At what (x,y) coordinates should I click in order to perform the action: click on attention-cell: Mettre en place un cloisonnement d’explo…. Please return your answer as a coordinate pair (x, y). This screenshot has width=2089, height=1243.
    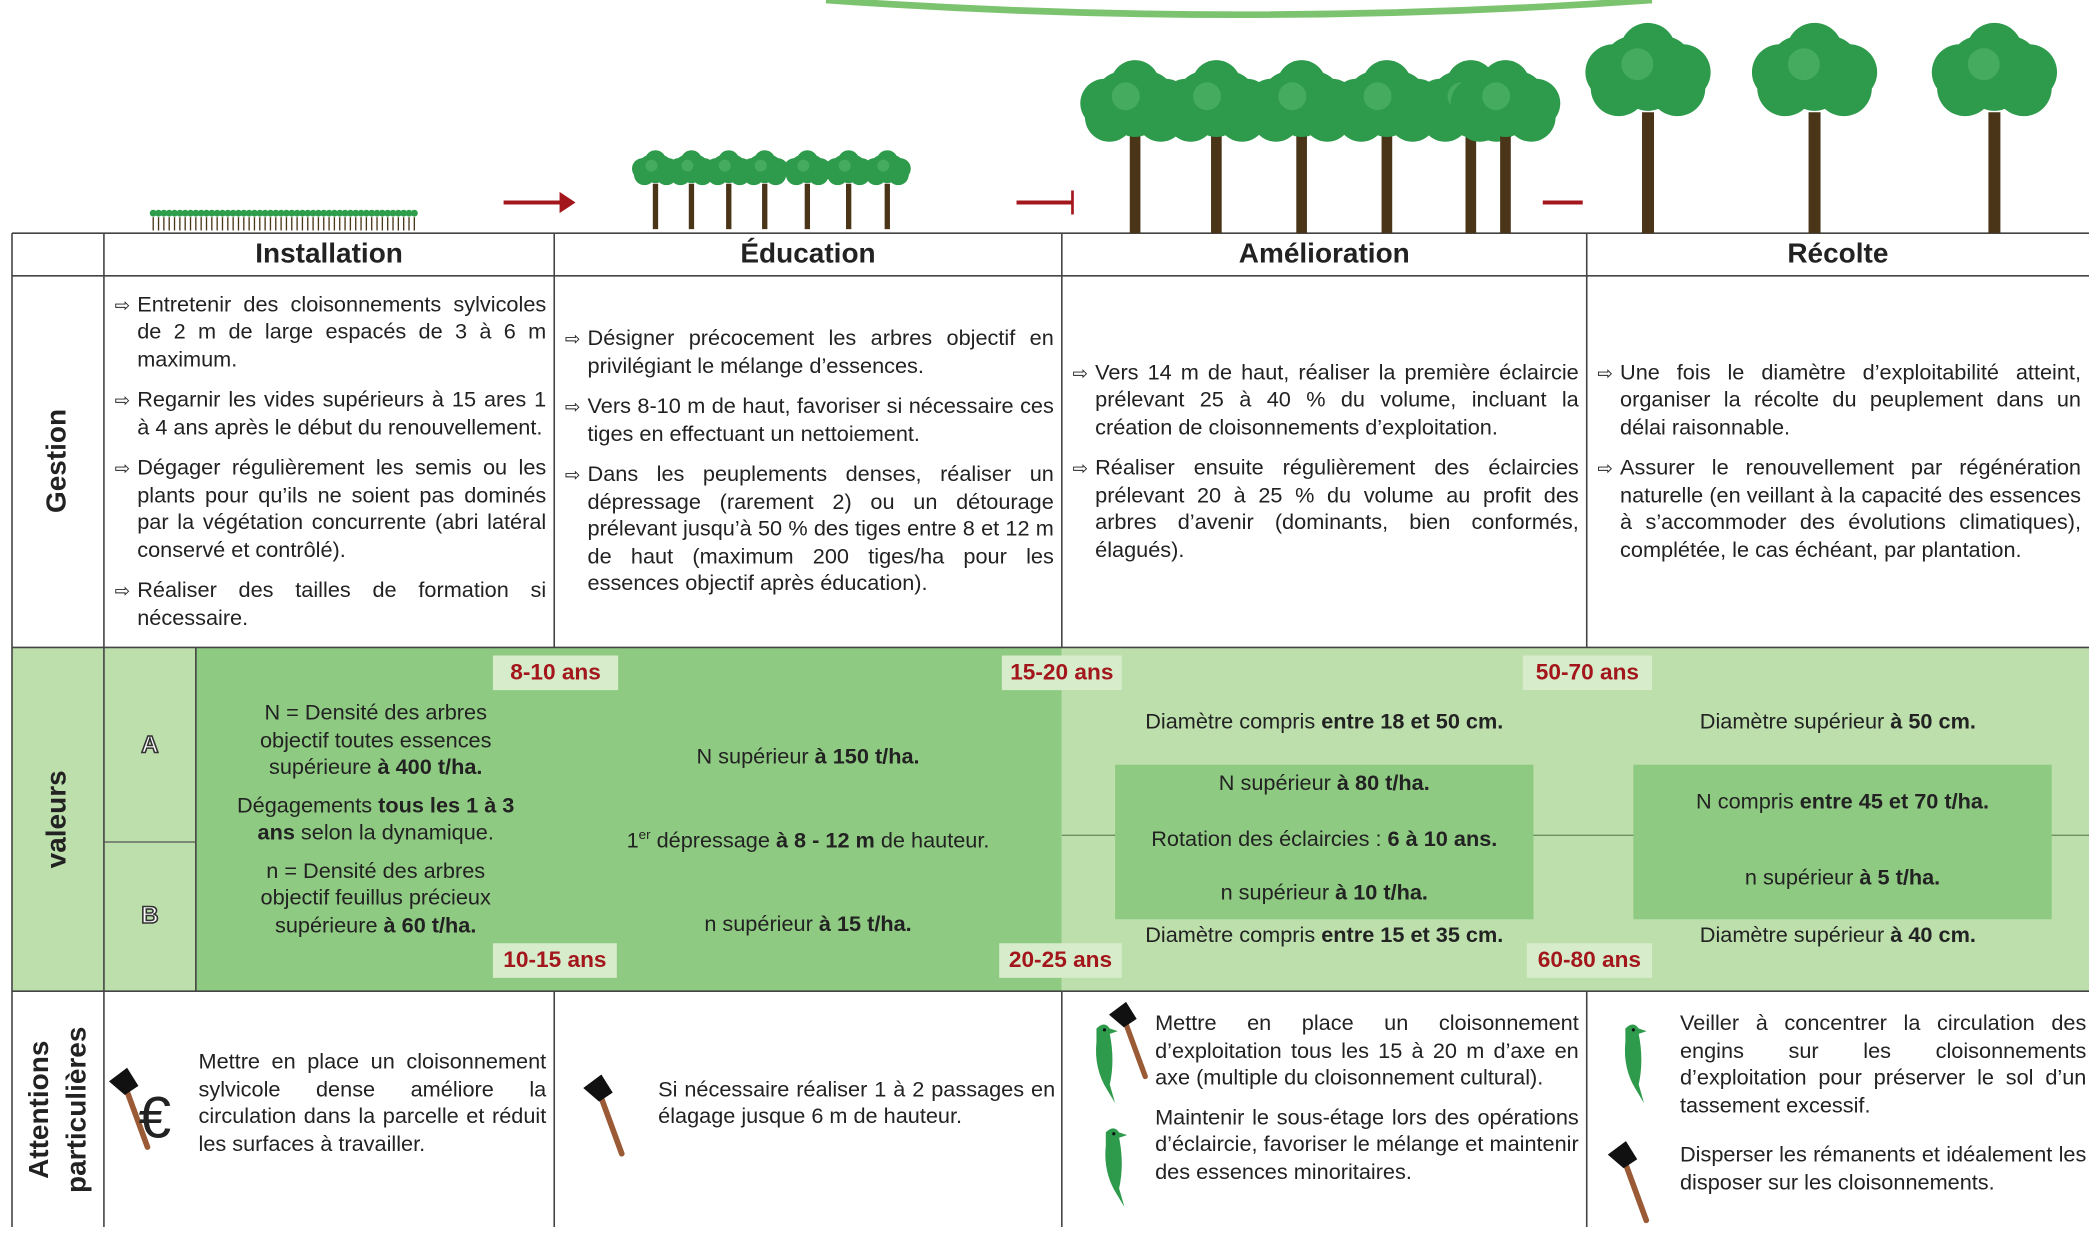
    Looking at the image, I should click on (1367, 1116).